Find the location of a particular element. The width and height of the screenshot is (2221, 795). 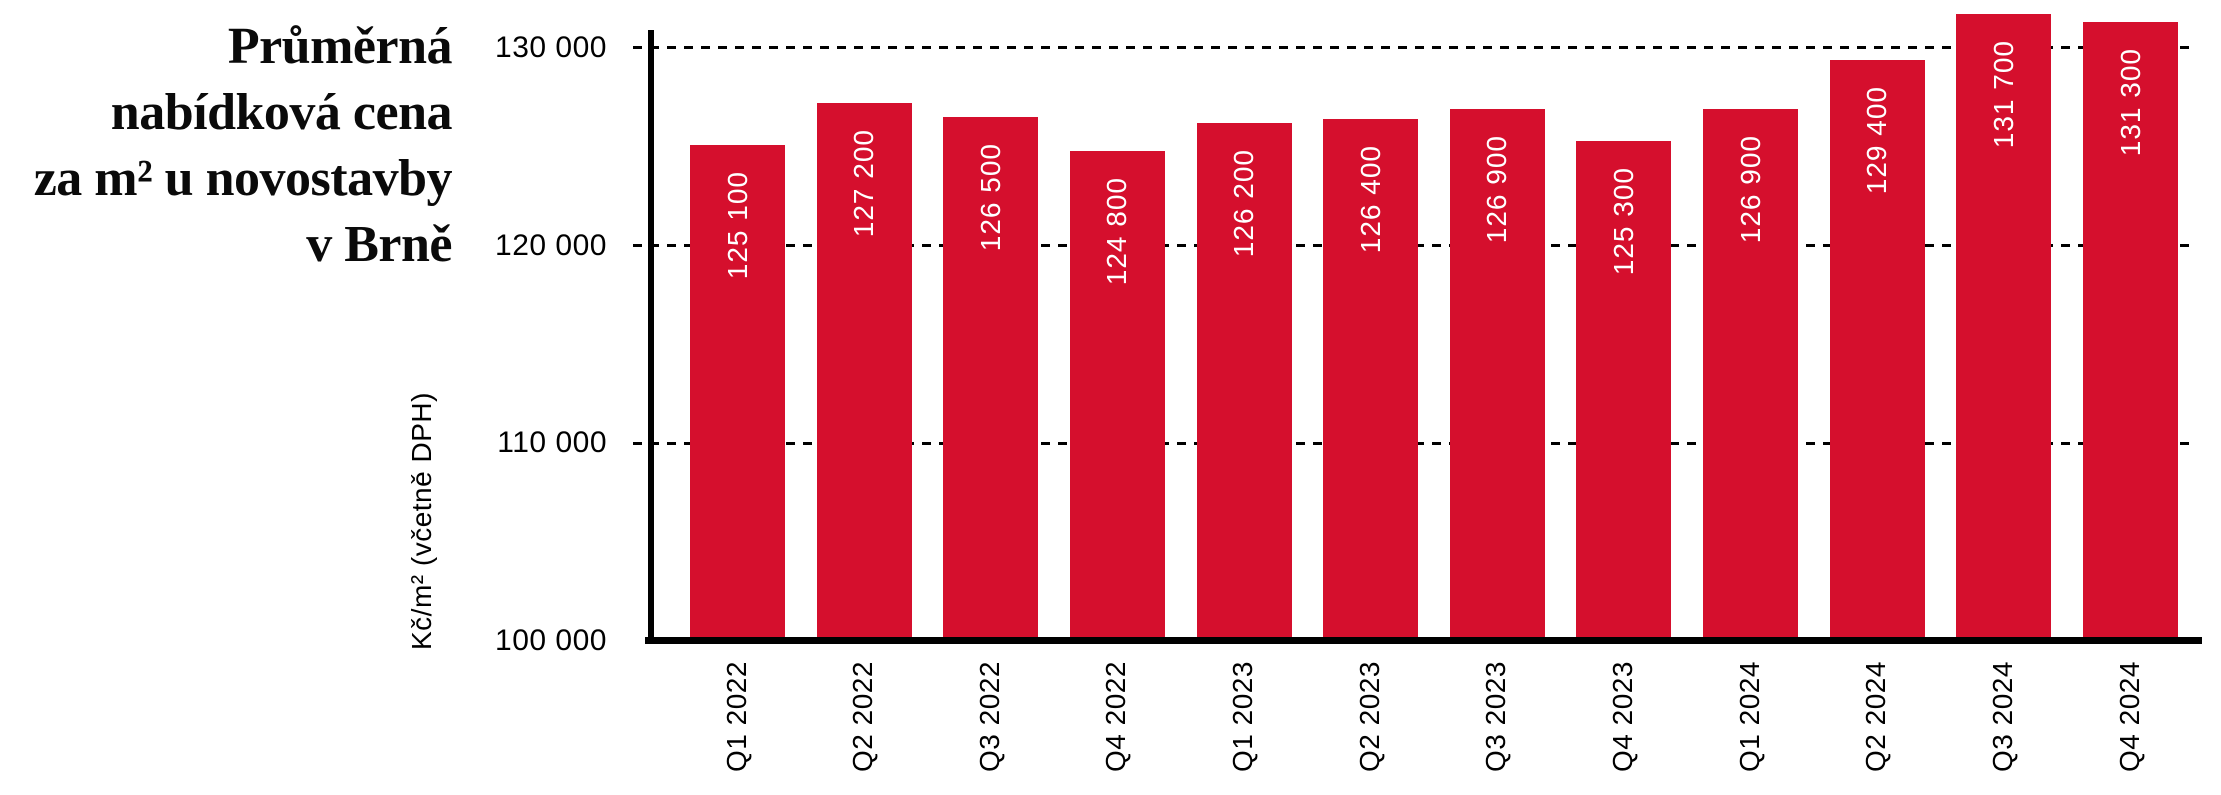

x-tick-label-q2-2023: Q2 2023 is located at coordinates (1369, 716).